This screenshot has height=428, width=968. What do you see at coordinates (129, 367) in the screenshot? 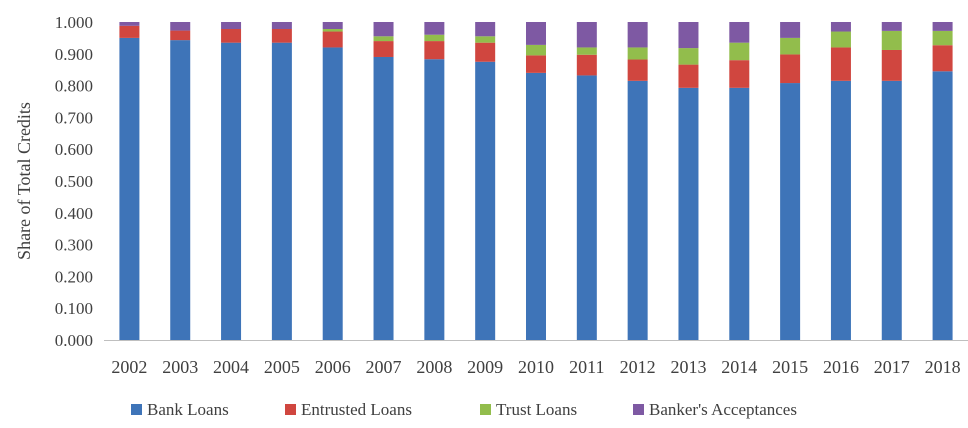
I see `x-tick-label: 2002` at bounding box center [129, 367].